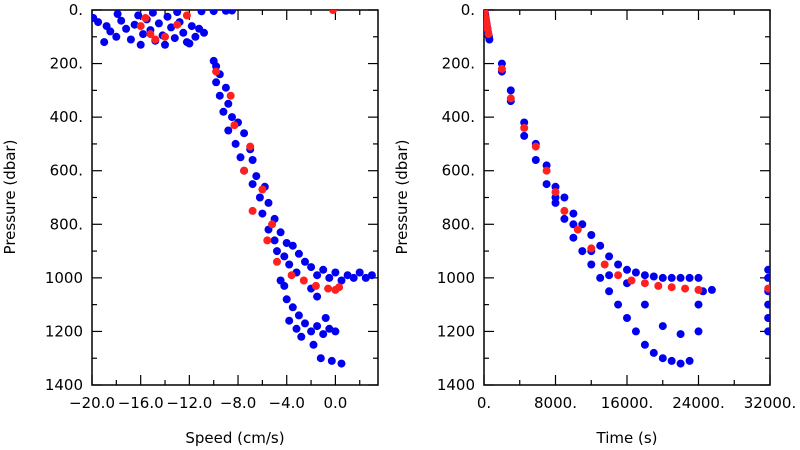 Image resolution: width=800 pixels, height=450 pixels. What do you see at coordinates (64, 278) in the screenshot?
I see `speed-y-tick-label: 1000` at bounding box center [64, 278].